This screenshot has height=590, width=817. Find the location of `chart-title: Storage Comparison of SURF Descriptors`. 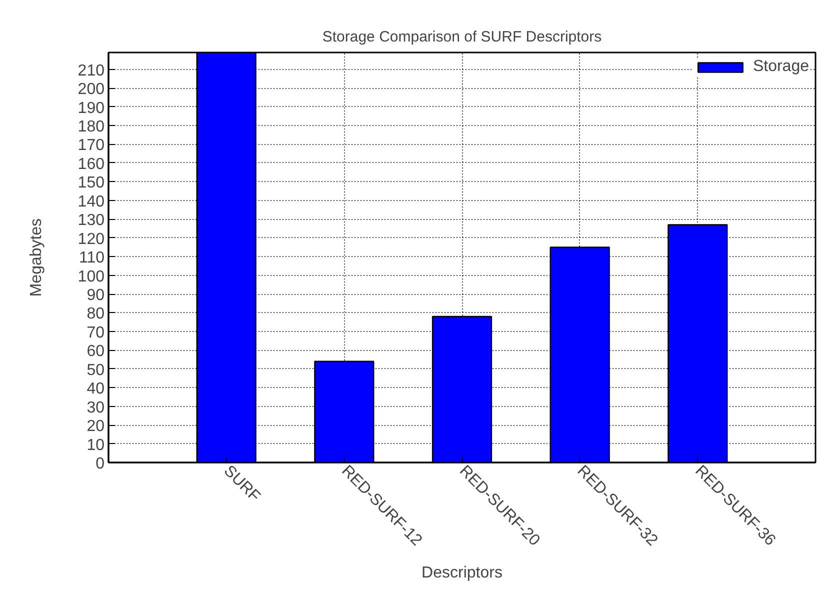

chart-title: Storage Comparison of SURF Descriptors is located at coordinates (462, 37).